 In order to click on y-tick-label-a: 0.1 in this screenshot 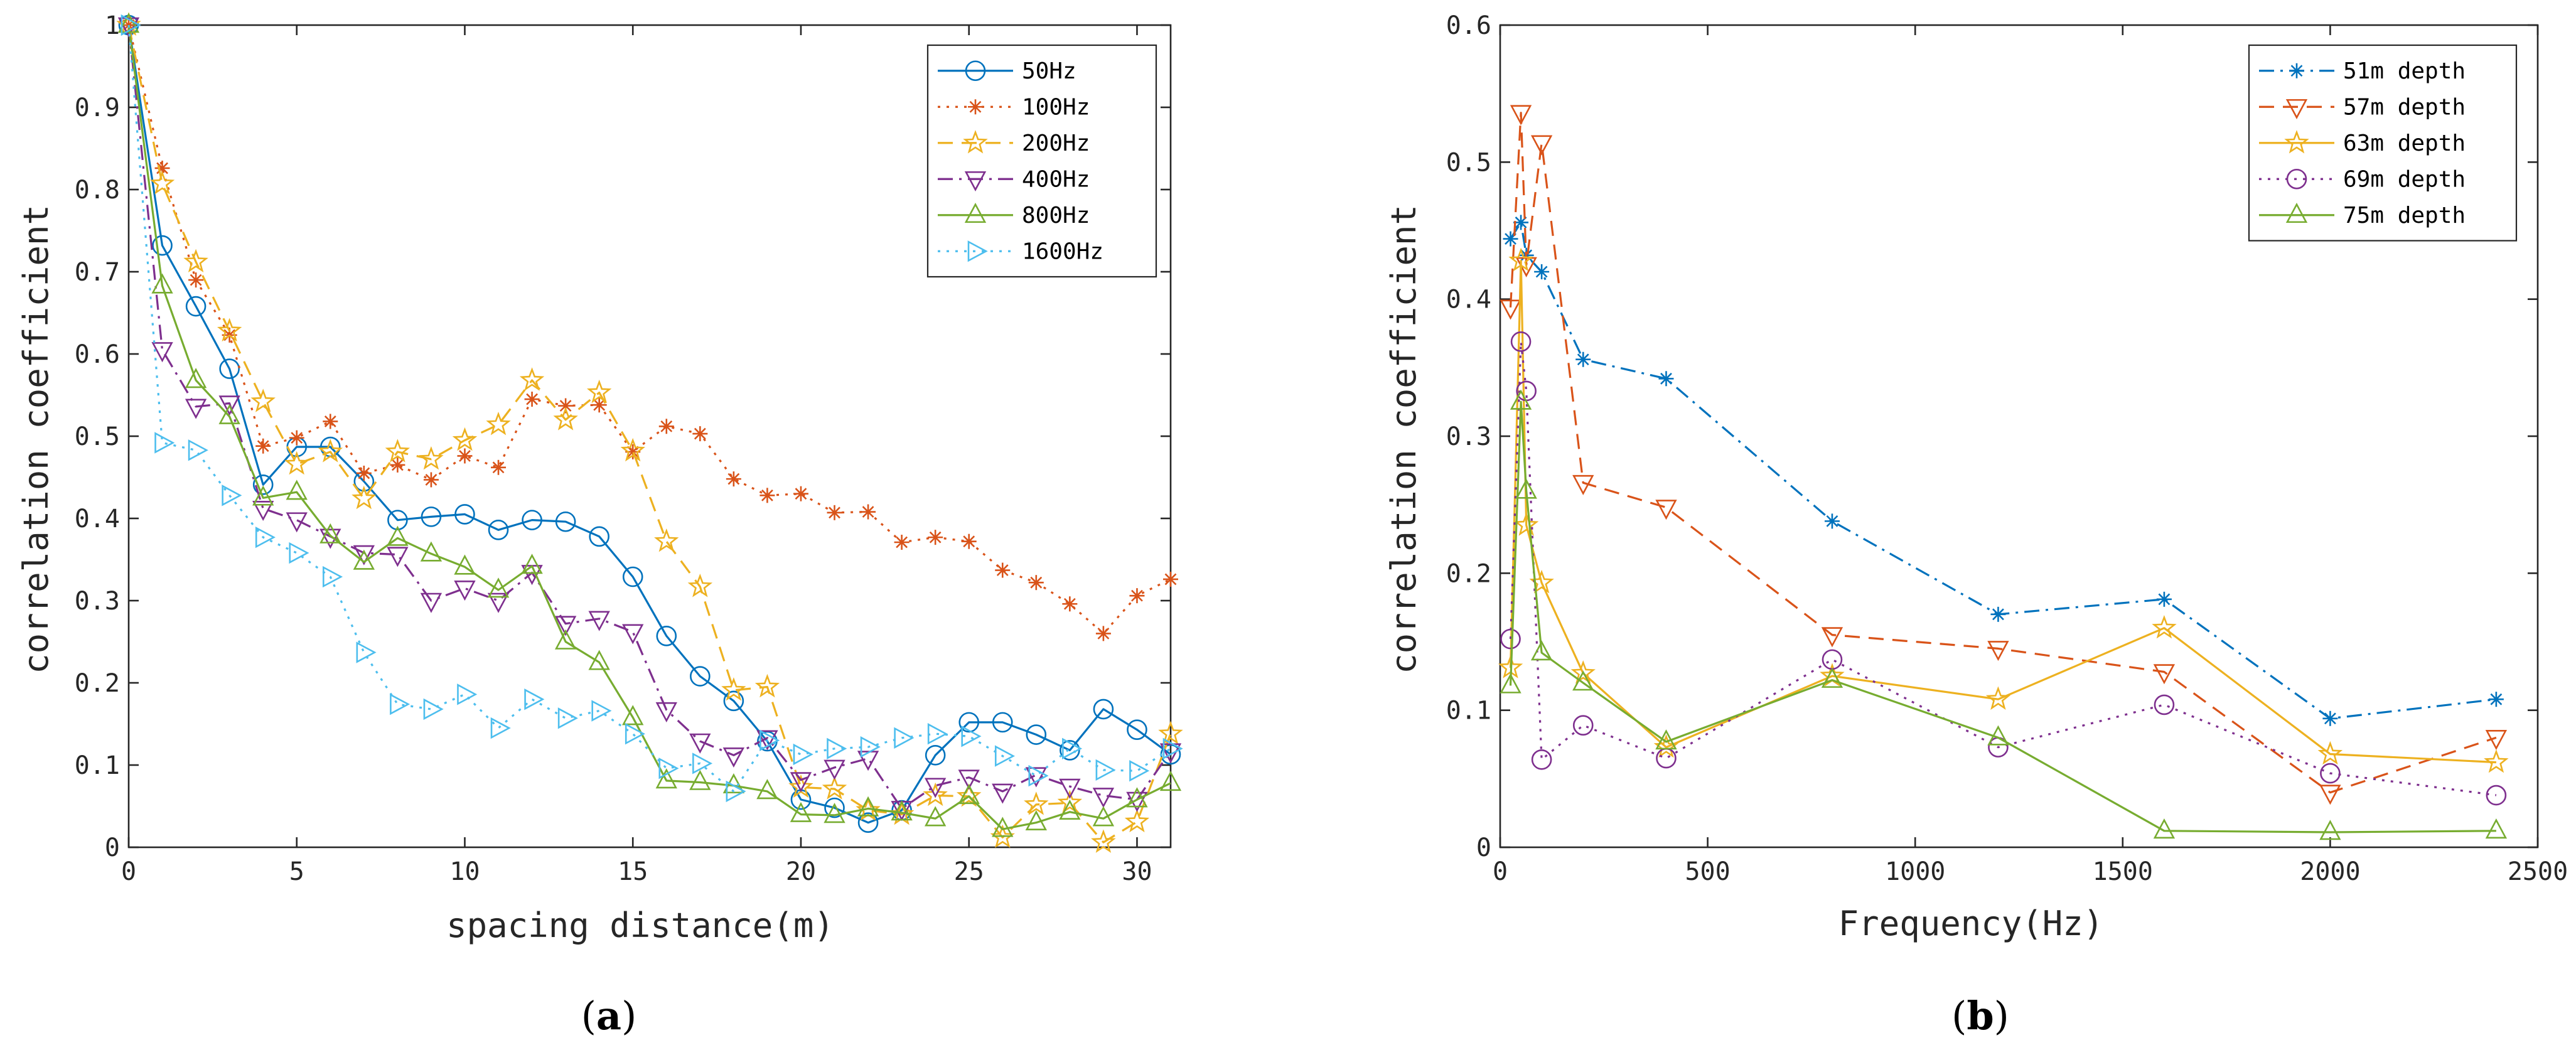, I will do `click(97, 765)`.